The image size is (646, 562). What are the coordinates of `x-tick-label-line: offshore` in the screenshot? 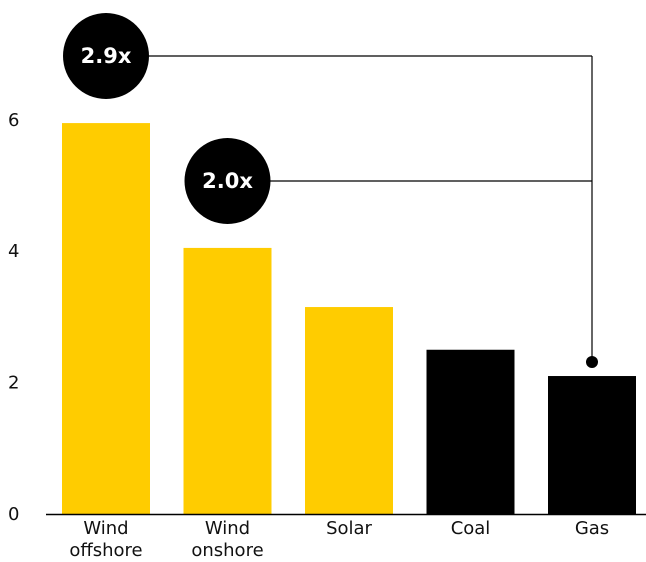 It's located at (105, 550).